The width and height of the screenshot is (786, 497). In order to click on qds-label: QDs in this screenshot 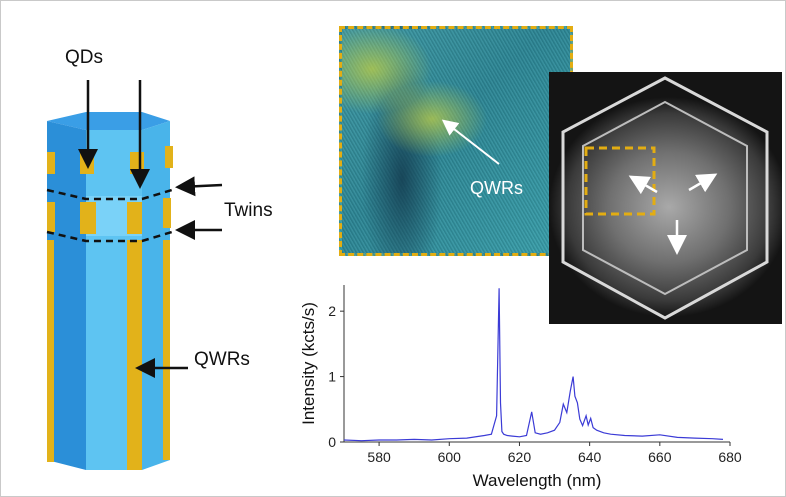, I will do `click(84, 57)`.